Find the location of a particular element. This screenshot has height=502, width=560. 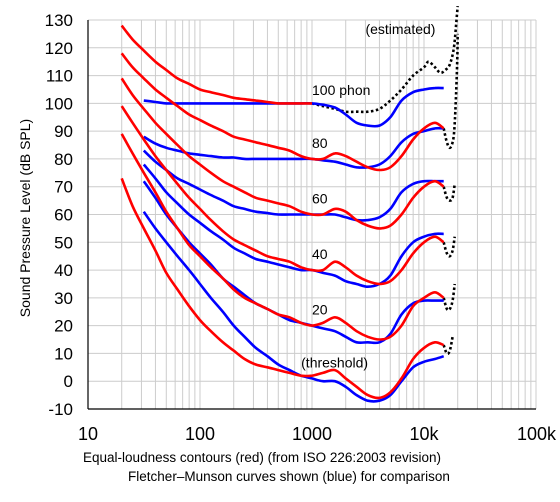

y-tick-label: 100 is located at coordinates (59, 103).